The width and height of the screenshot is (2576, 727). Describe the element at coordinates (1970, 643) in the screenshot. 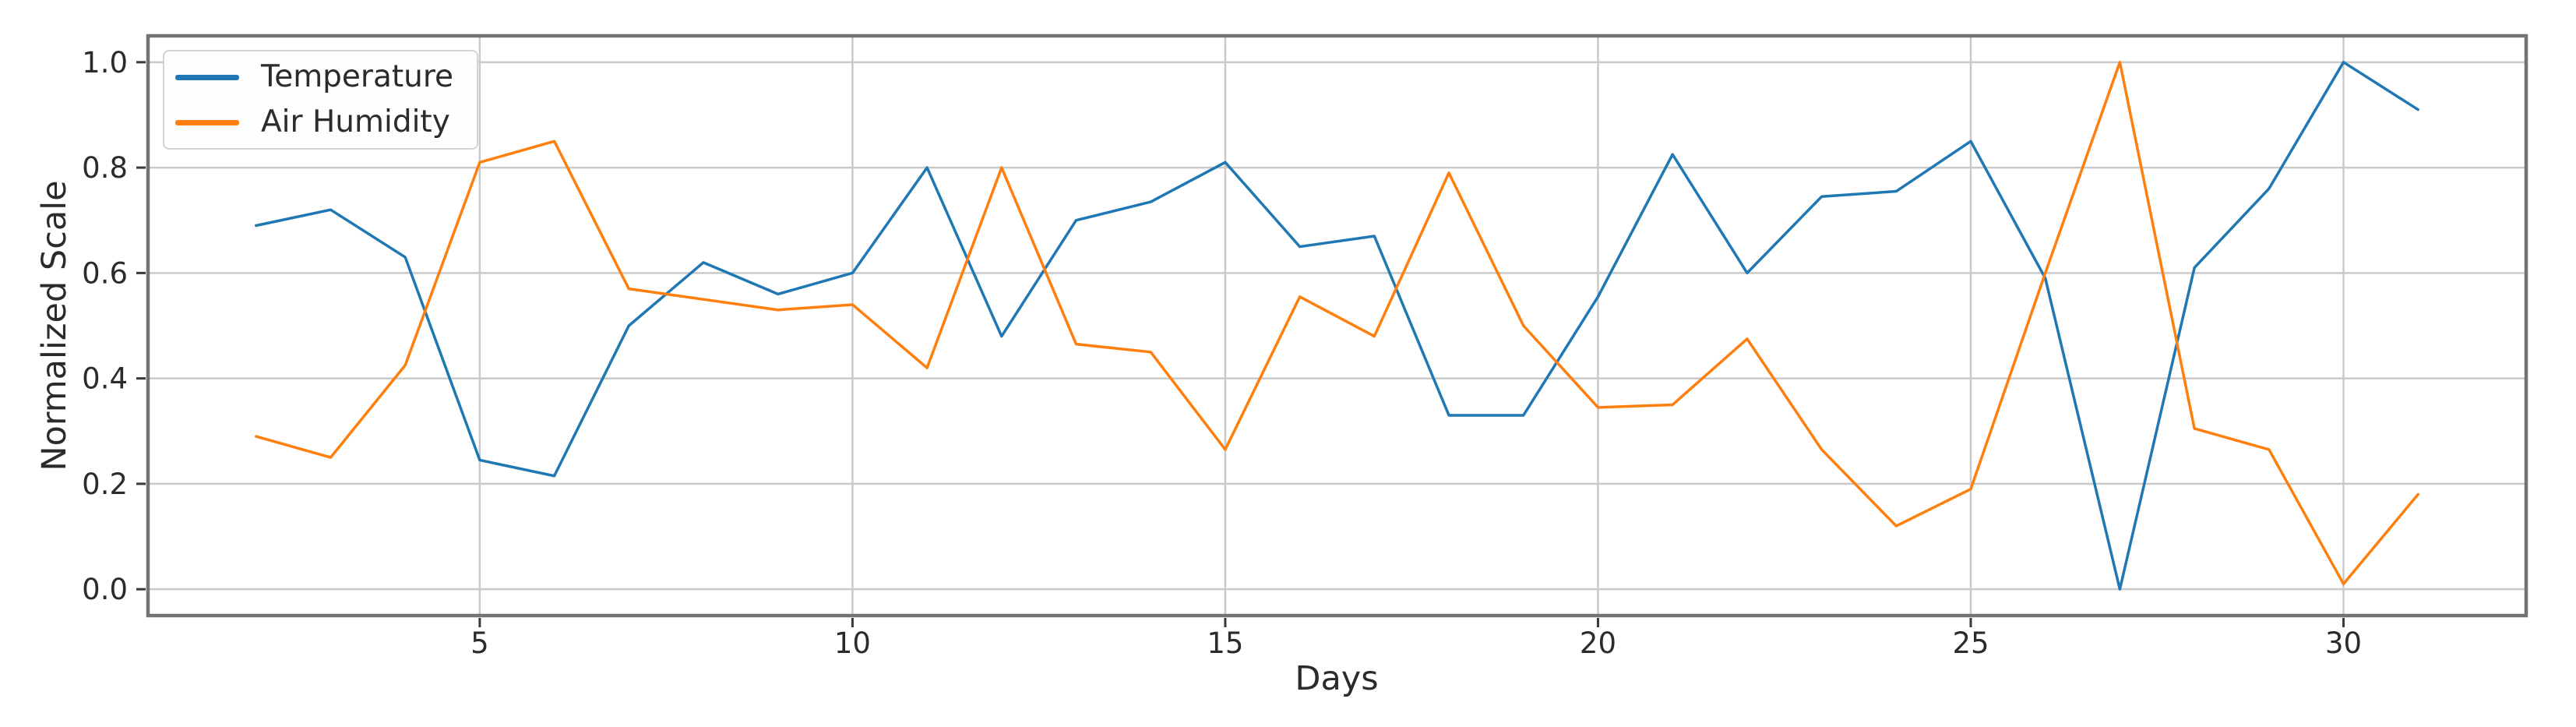

I see `x-tick-label: 25` at that location.